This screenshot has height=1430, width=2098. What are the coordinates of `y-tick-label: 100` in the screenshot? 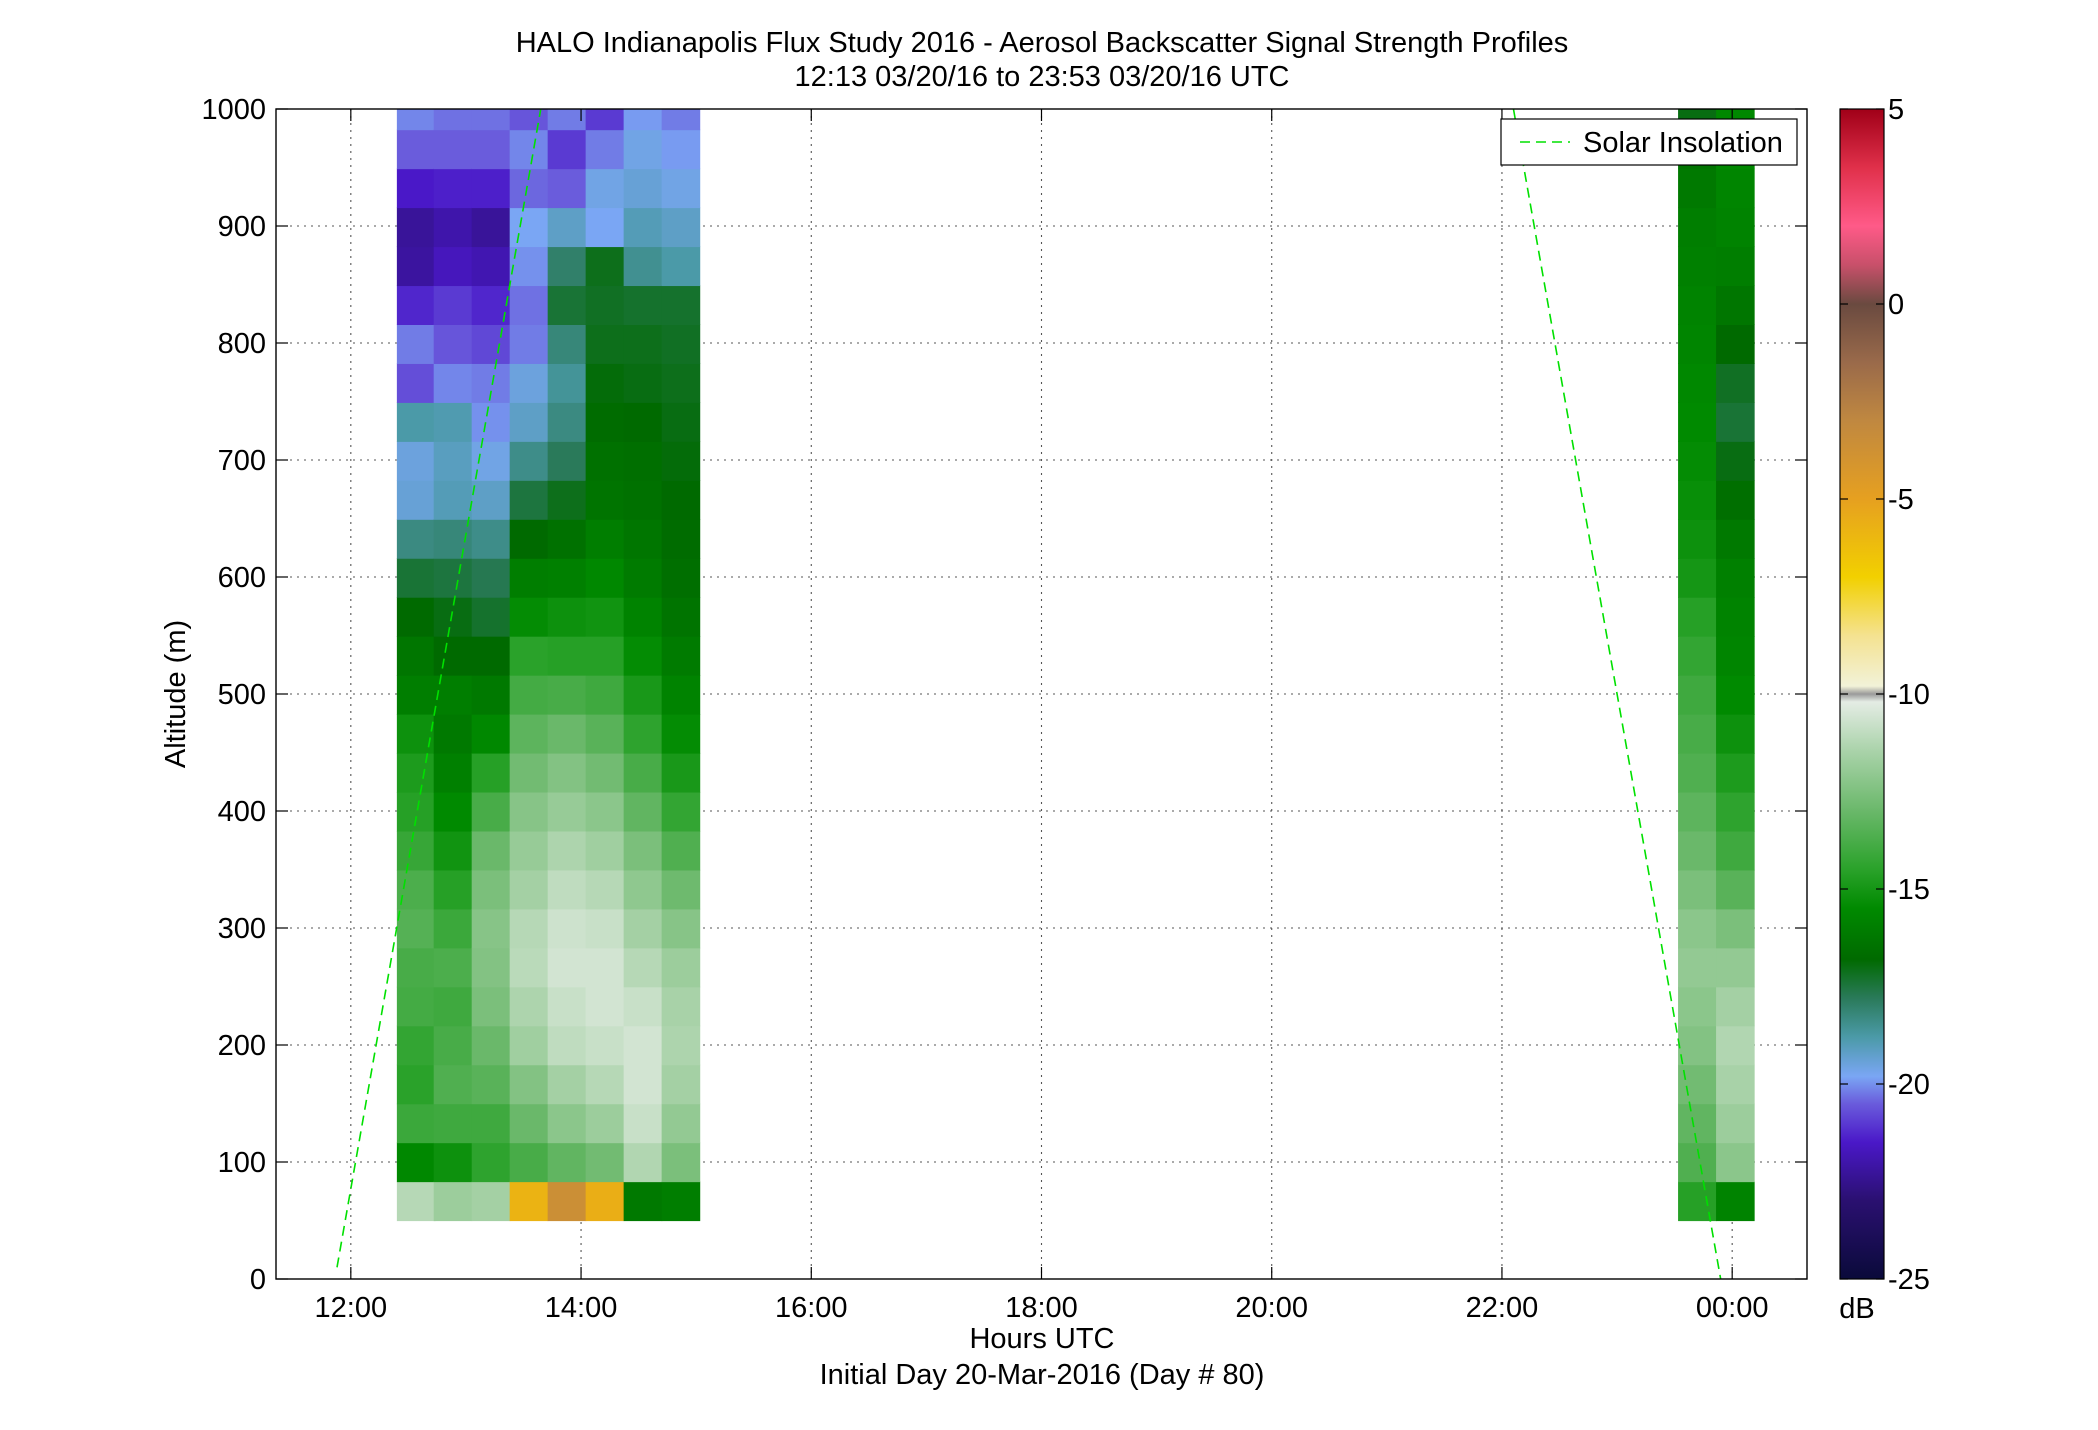 It's located at (242, 1163).